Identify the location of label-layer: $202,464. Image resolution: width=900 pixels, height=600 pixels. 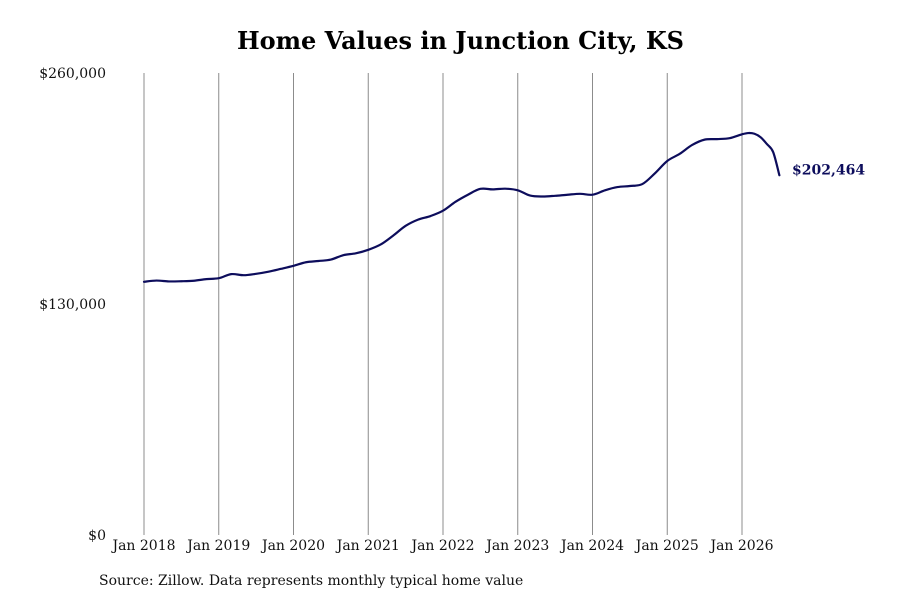
(828, 171).